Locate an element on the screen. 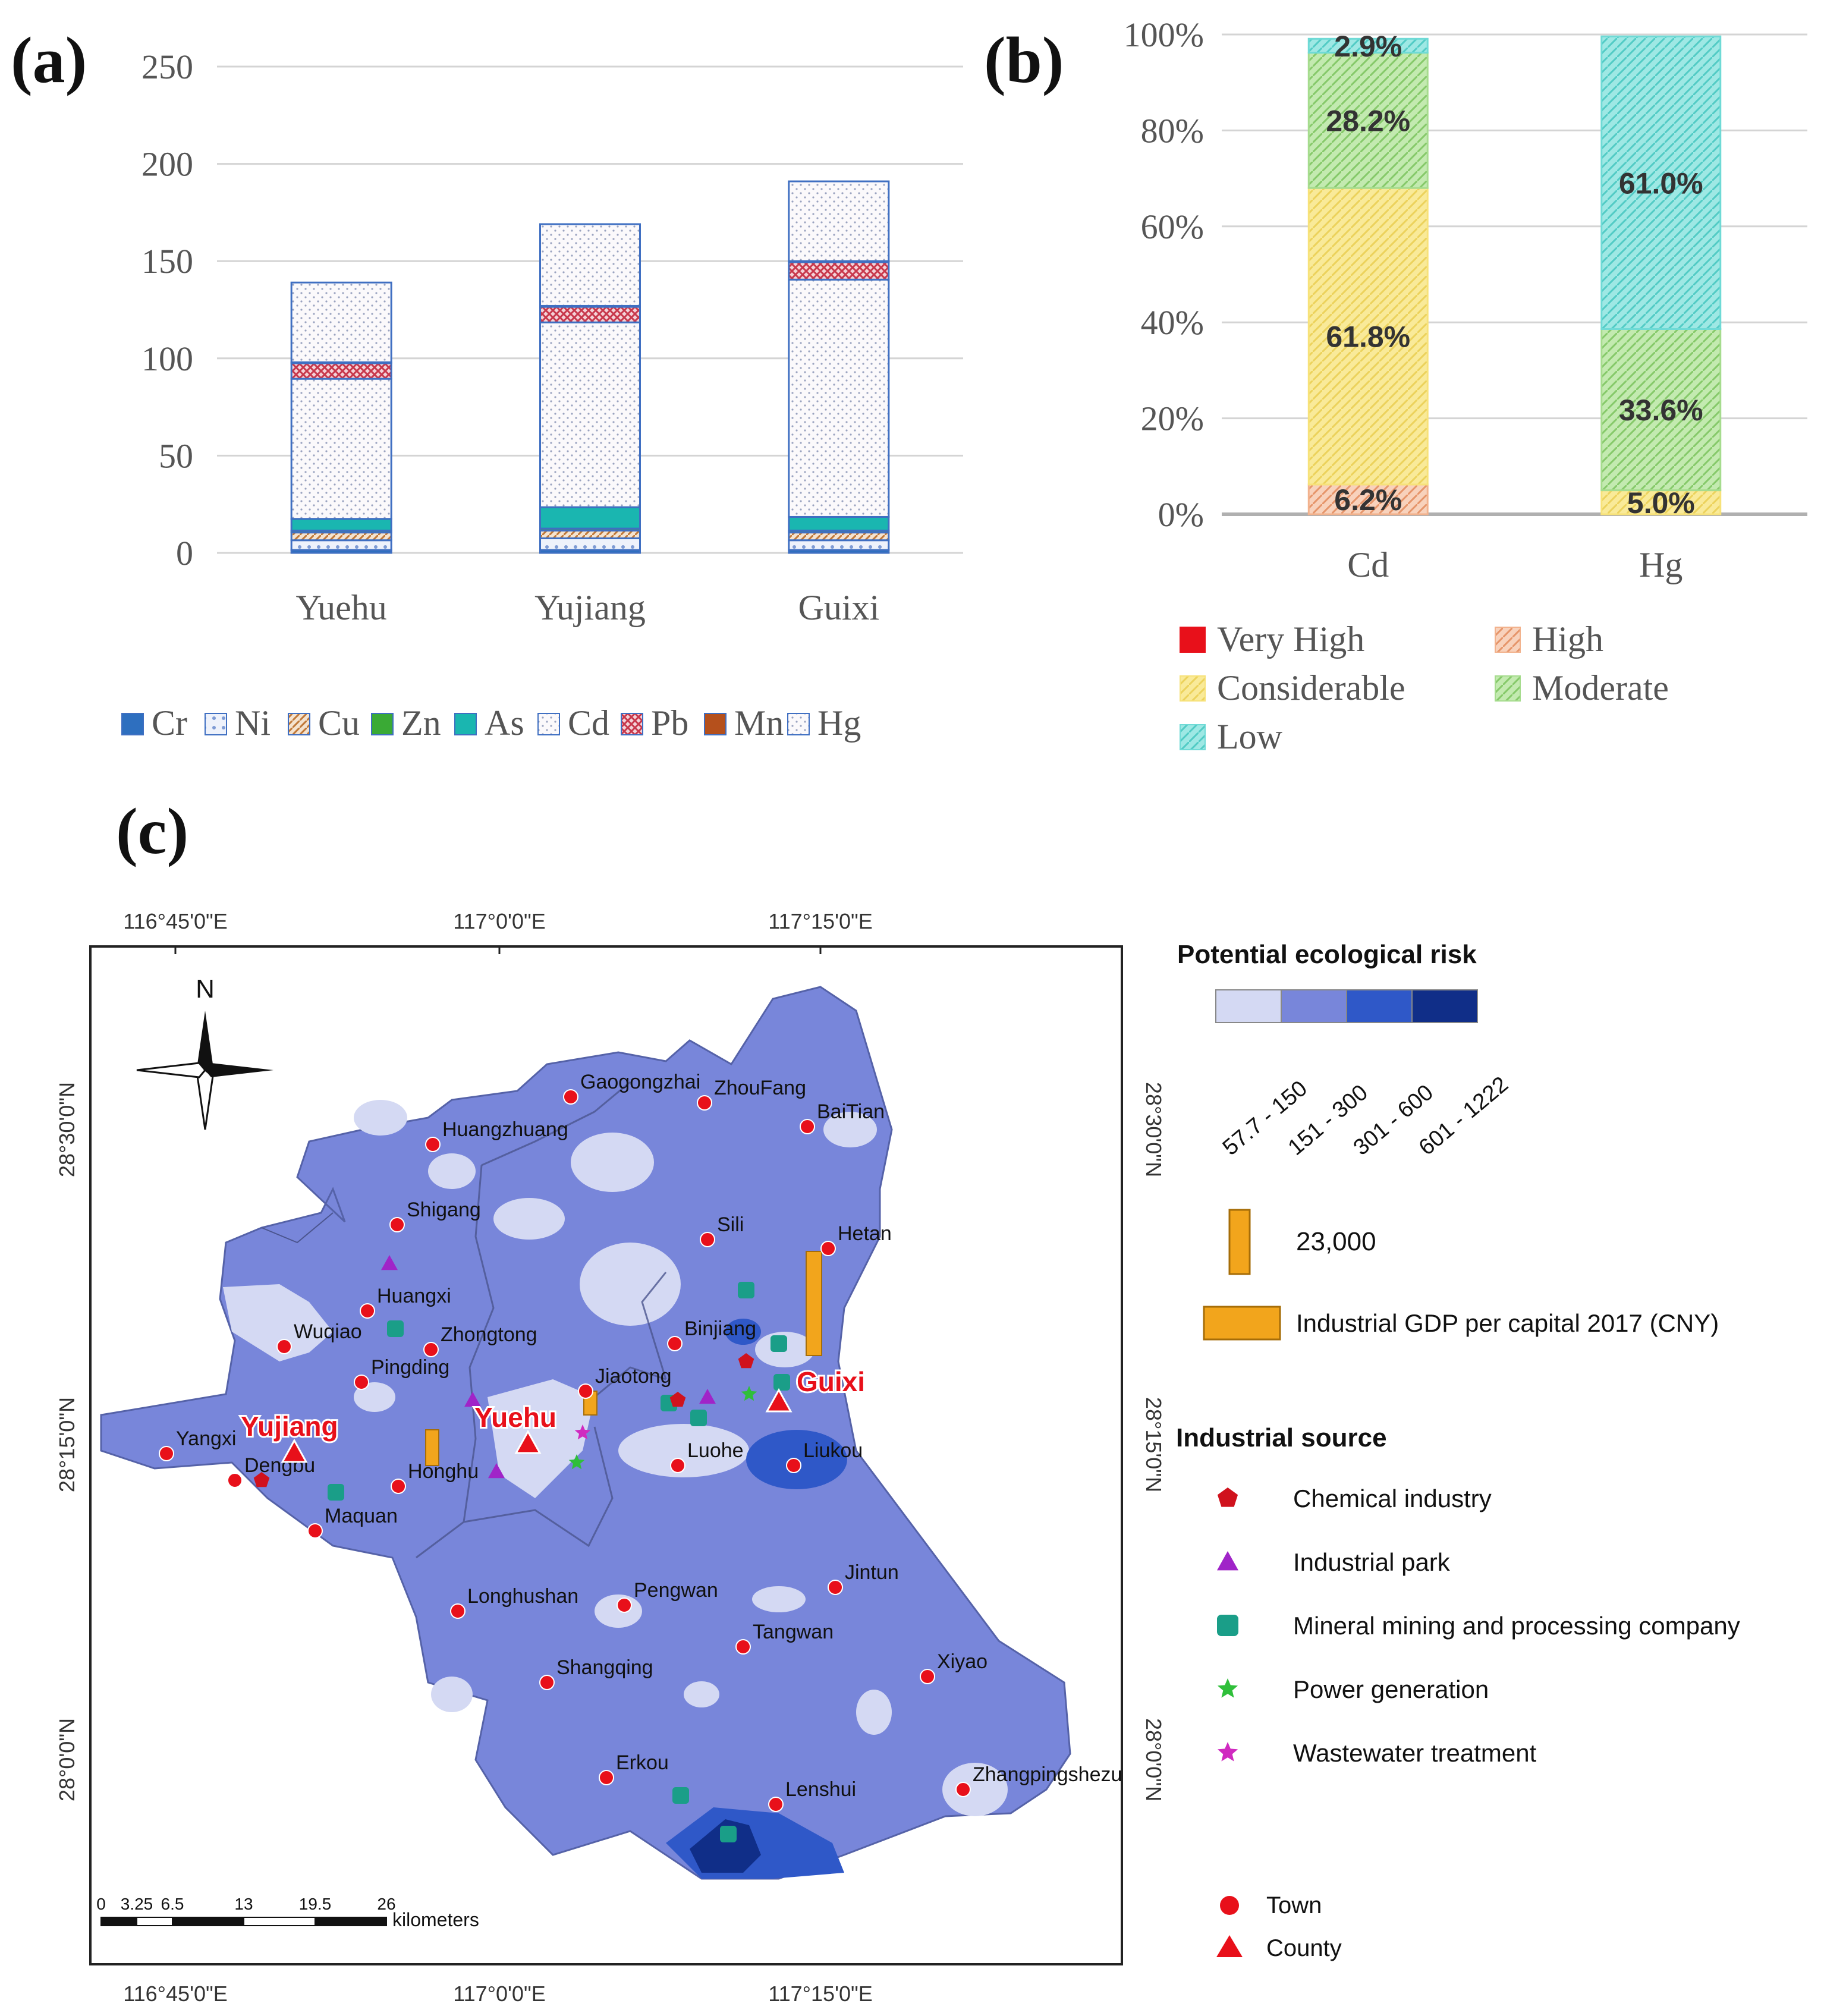 The height and width of the screenshot is (2016, 1824). scale-tick-5: 26 is located at coordinates (386, 1904).